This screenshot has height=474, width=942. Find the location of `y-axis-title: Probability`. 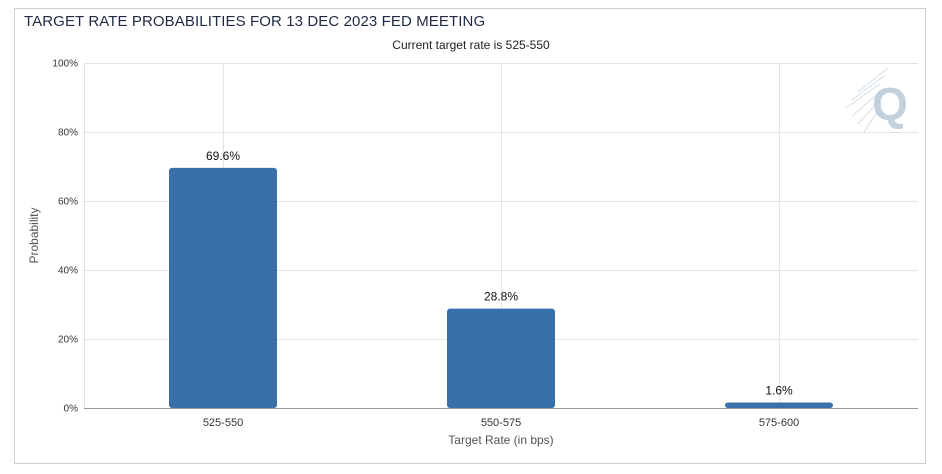

y-axis-title: Probability is located at coordinates (34, 235).